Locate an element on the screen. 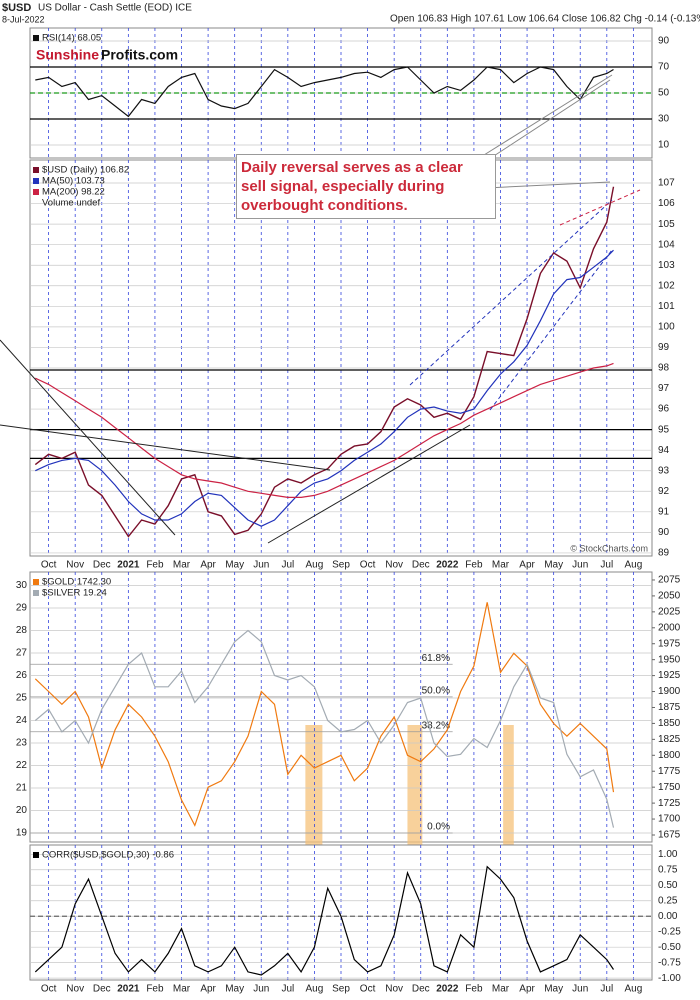 The image size is (700, 1000). y-tick-label: 23 is located at coordinates (22, 743).